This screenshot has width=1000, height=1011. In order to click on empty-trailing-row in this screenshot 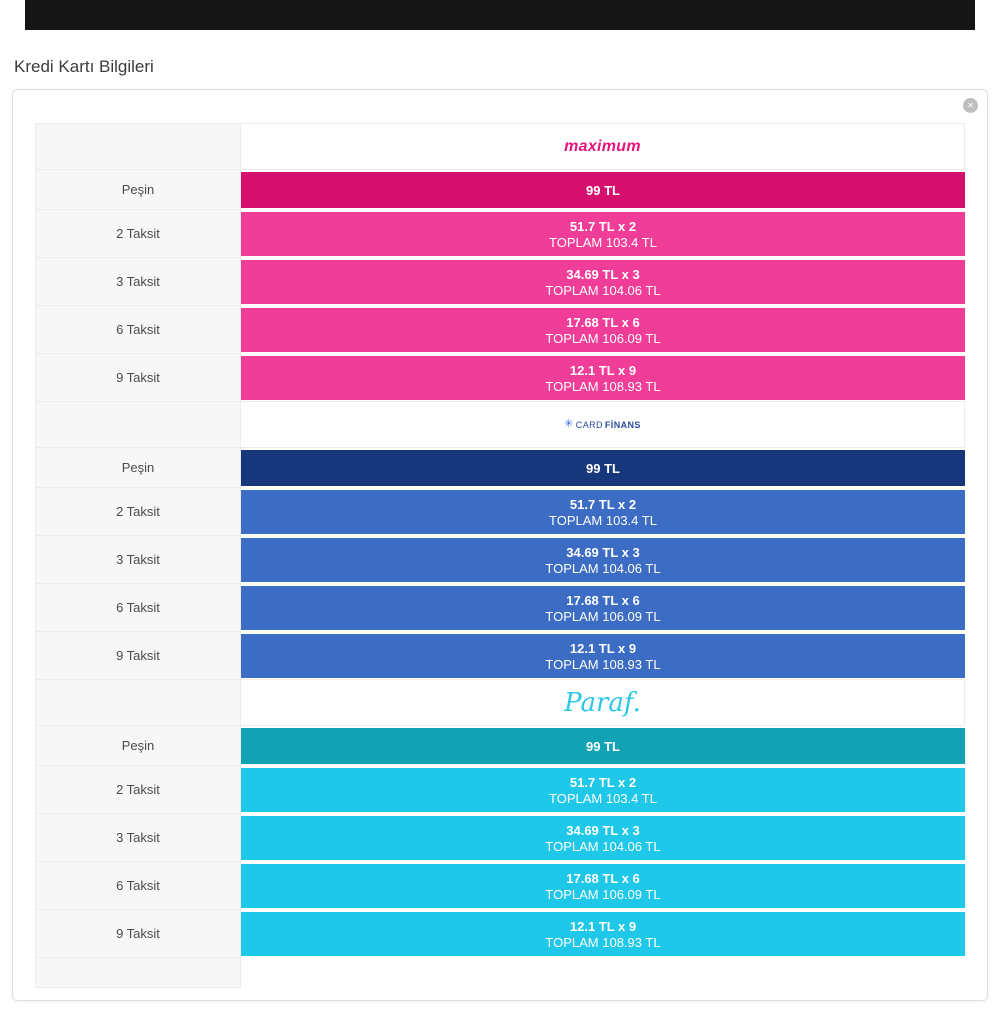, I will do `click(500, 972)`.